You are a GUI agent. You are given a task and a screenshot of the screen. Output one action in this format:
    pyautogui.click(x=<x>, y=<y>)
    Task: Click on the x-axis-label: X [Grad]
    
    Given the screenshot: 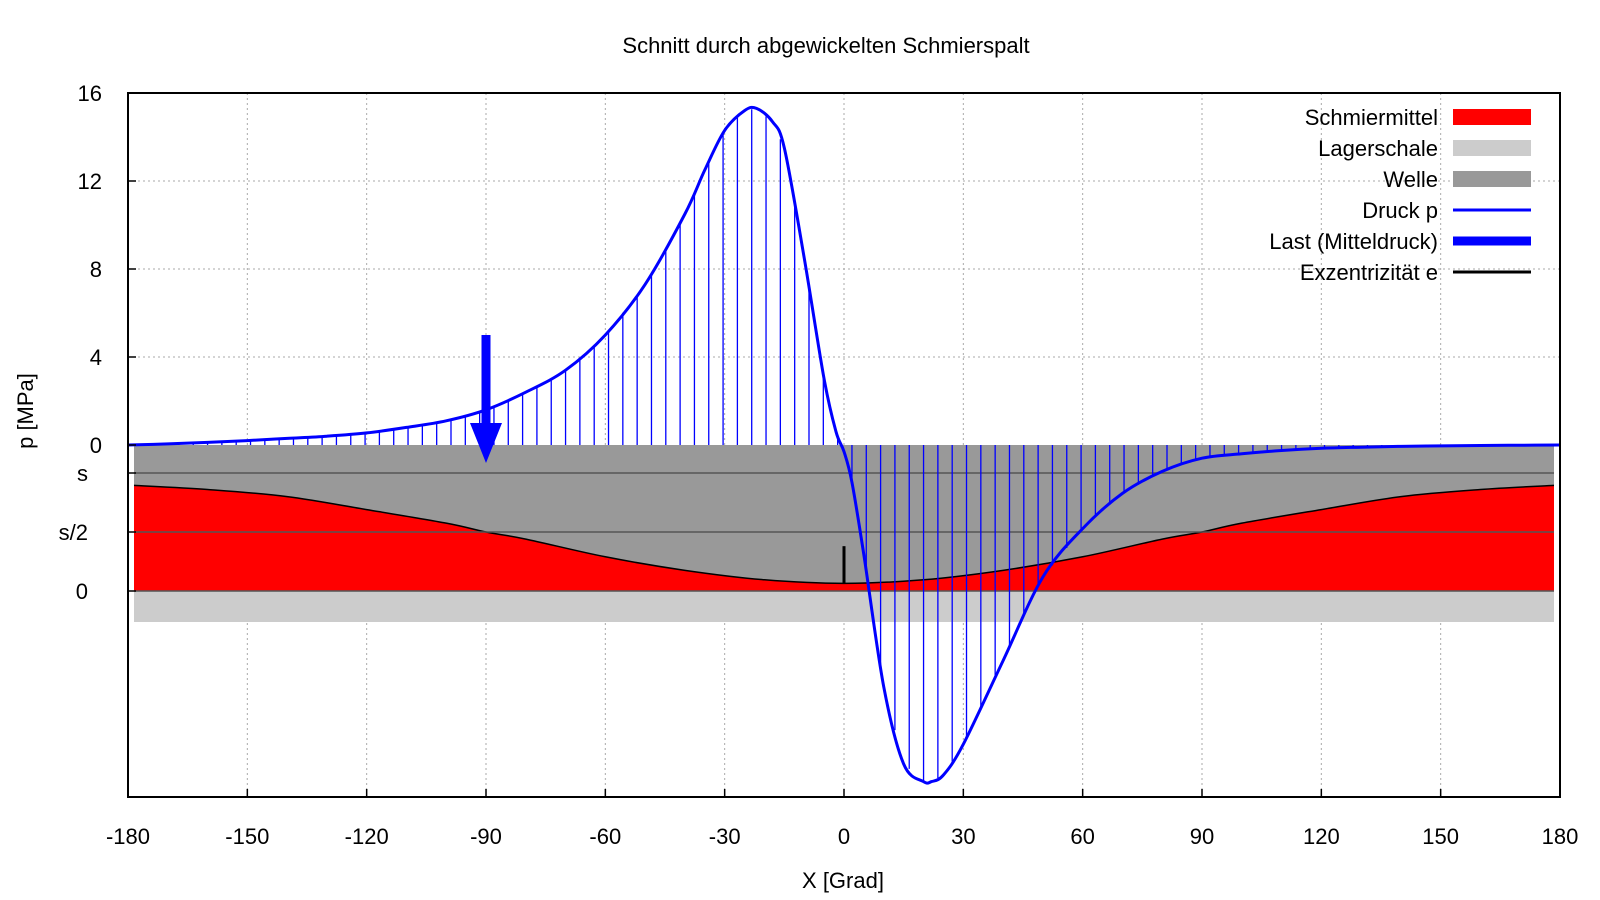 What is the action you would take?
    pyautogui.click(x=843, y=880)
    